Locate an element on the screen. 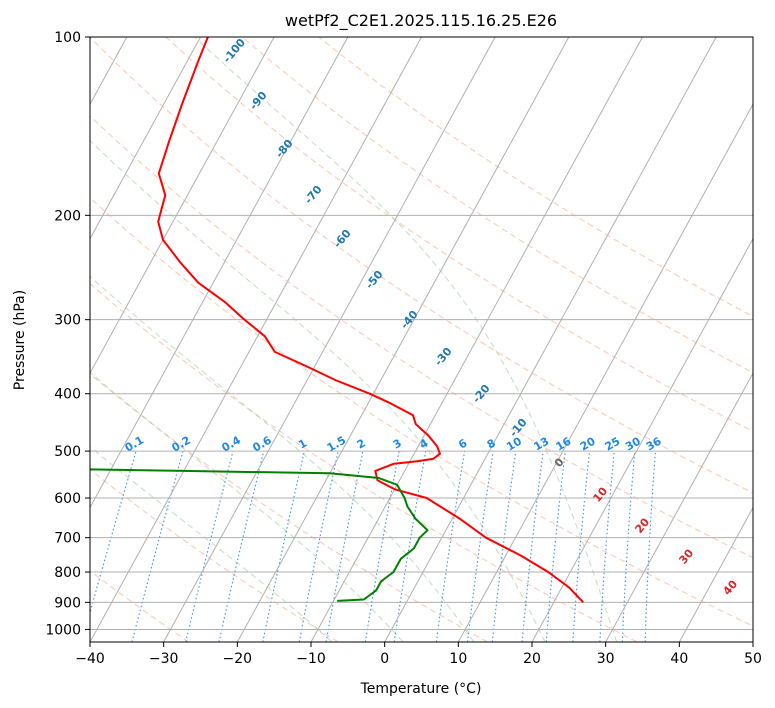 This screenshot has height=708, width=775. y-tick-label: 700 is located at coordinates (67, 539).